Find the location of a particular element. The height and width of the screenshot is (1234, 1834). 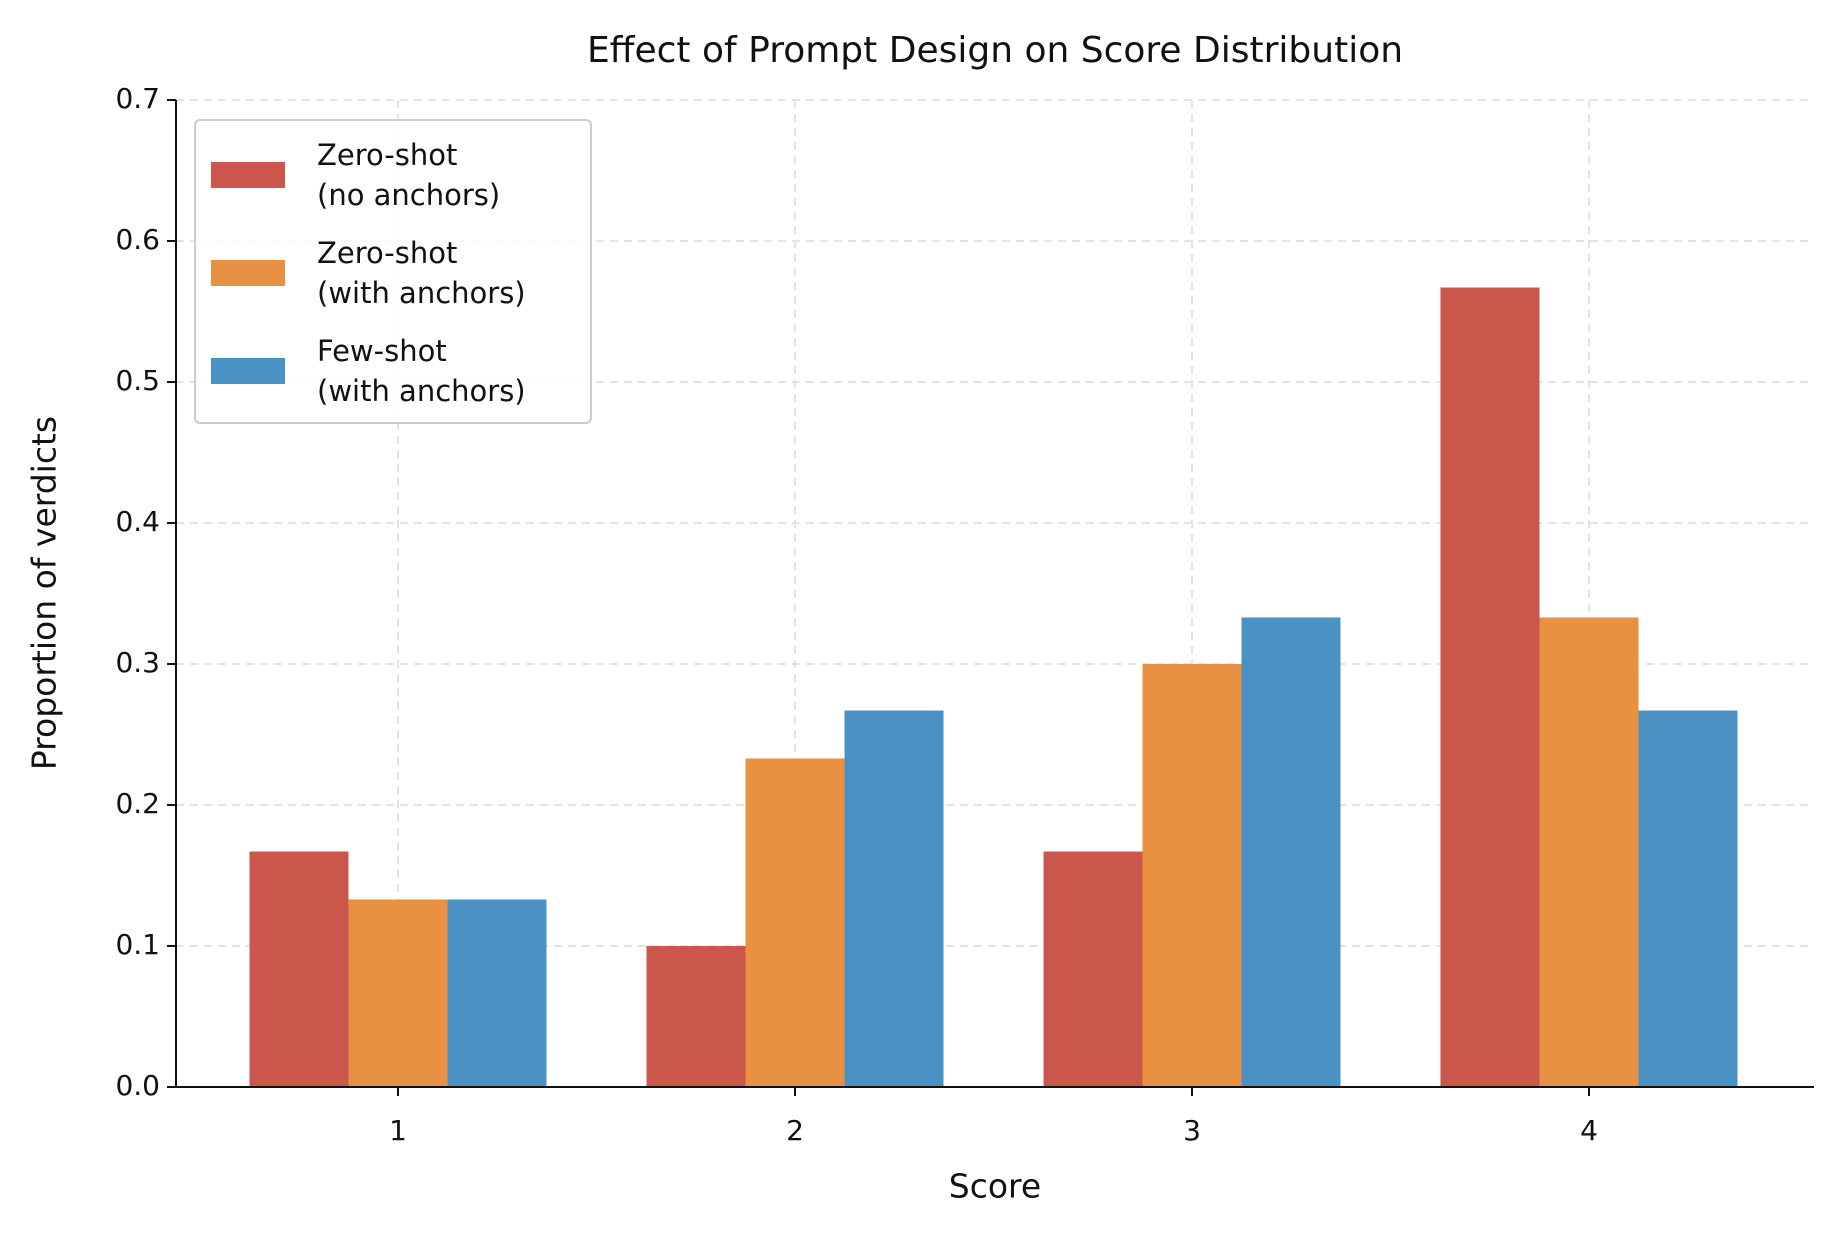

y-tick-label: 0.5 is located at coordinates (137, 380).